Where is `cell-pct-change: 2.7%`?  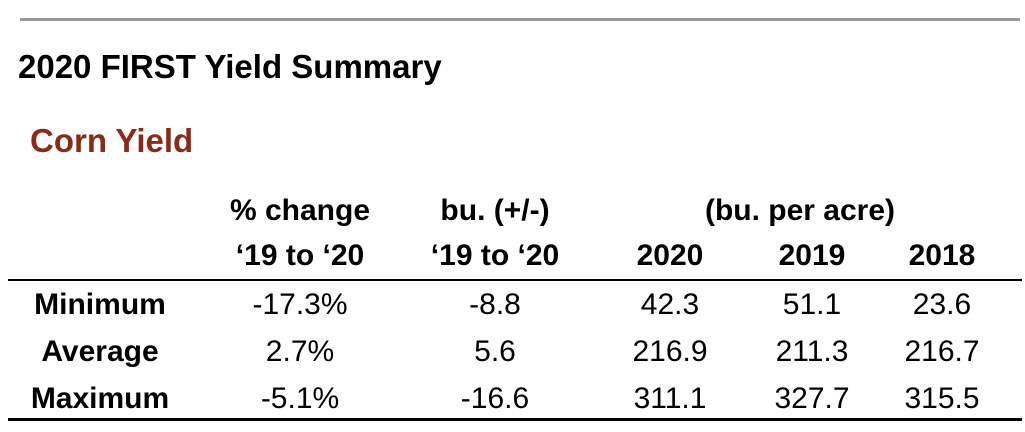
cell-pct-change: 2.7% is located at coordinates (300, 351).